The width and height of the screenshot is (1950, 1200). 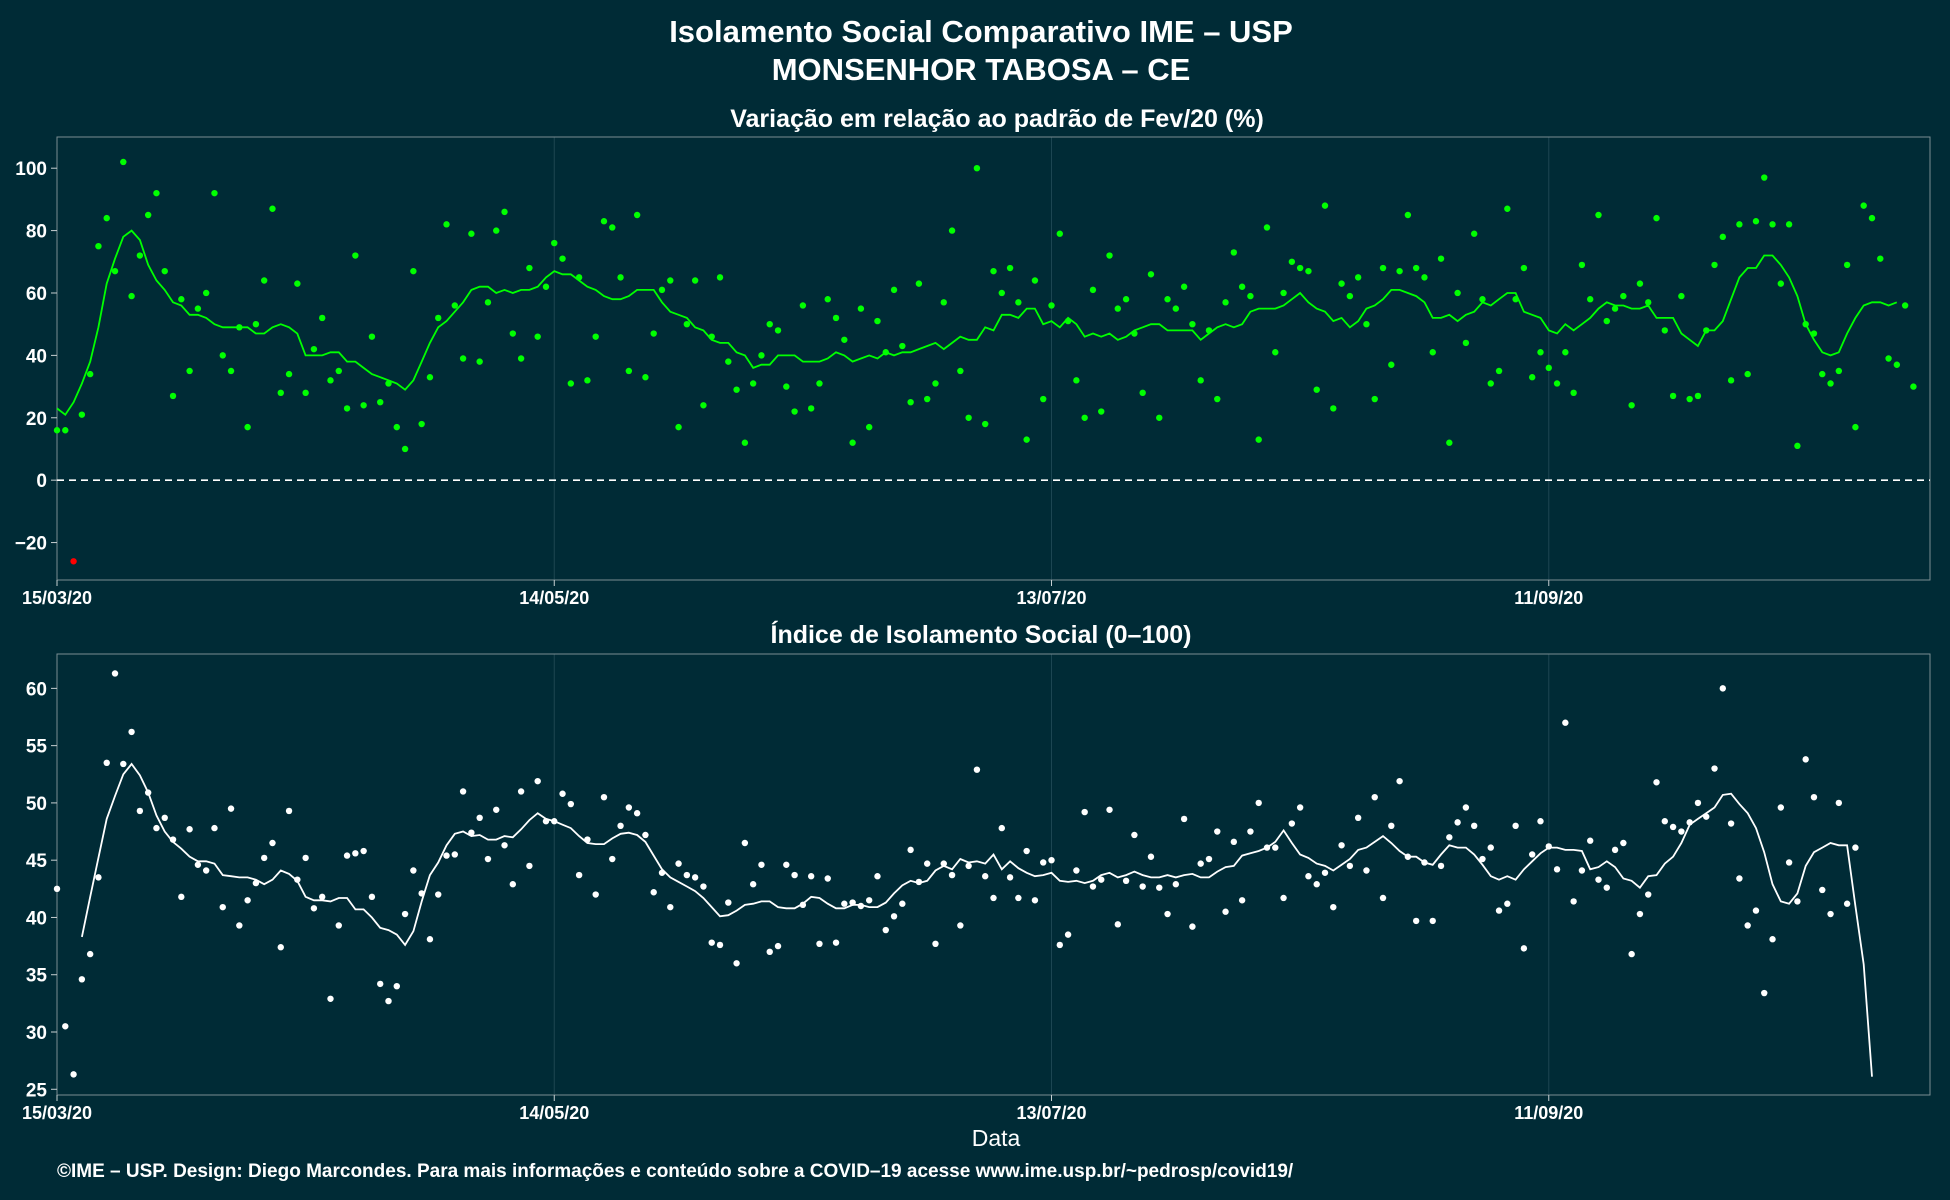 What do you see at coordinates (36, 356) in the screenshot?
I see `y-tick-label: 40` at bounding box center [36, 356].